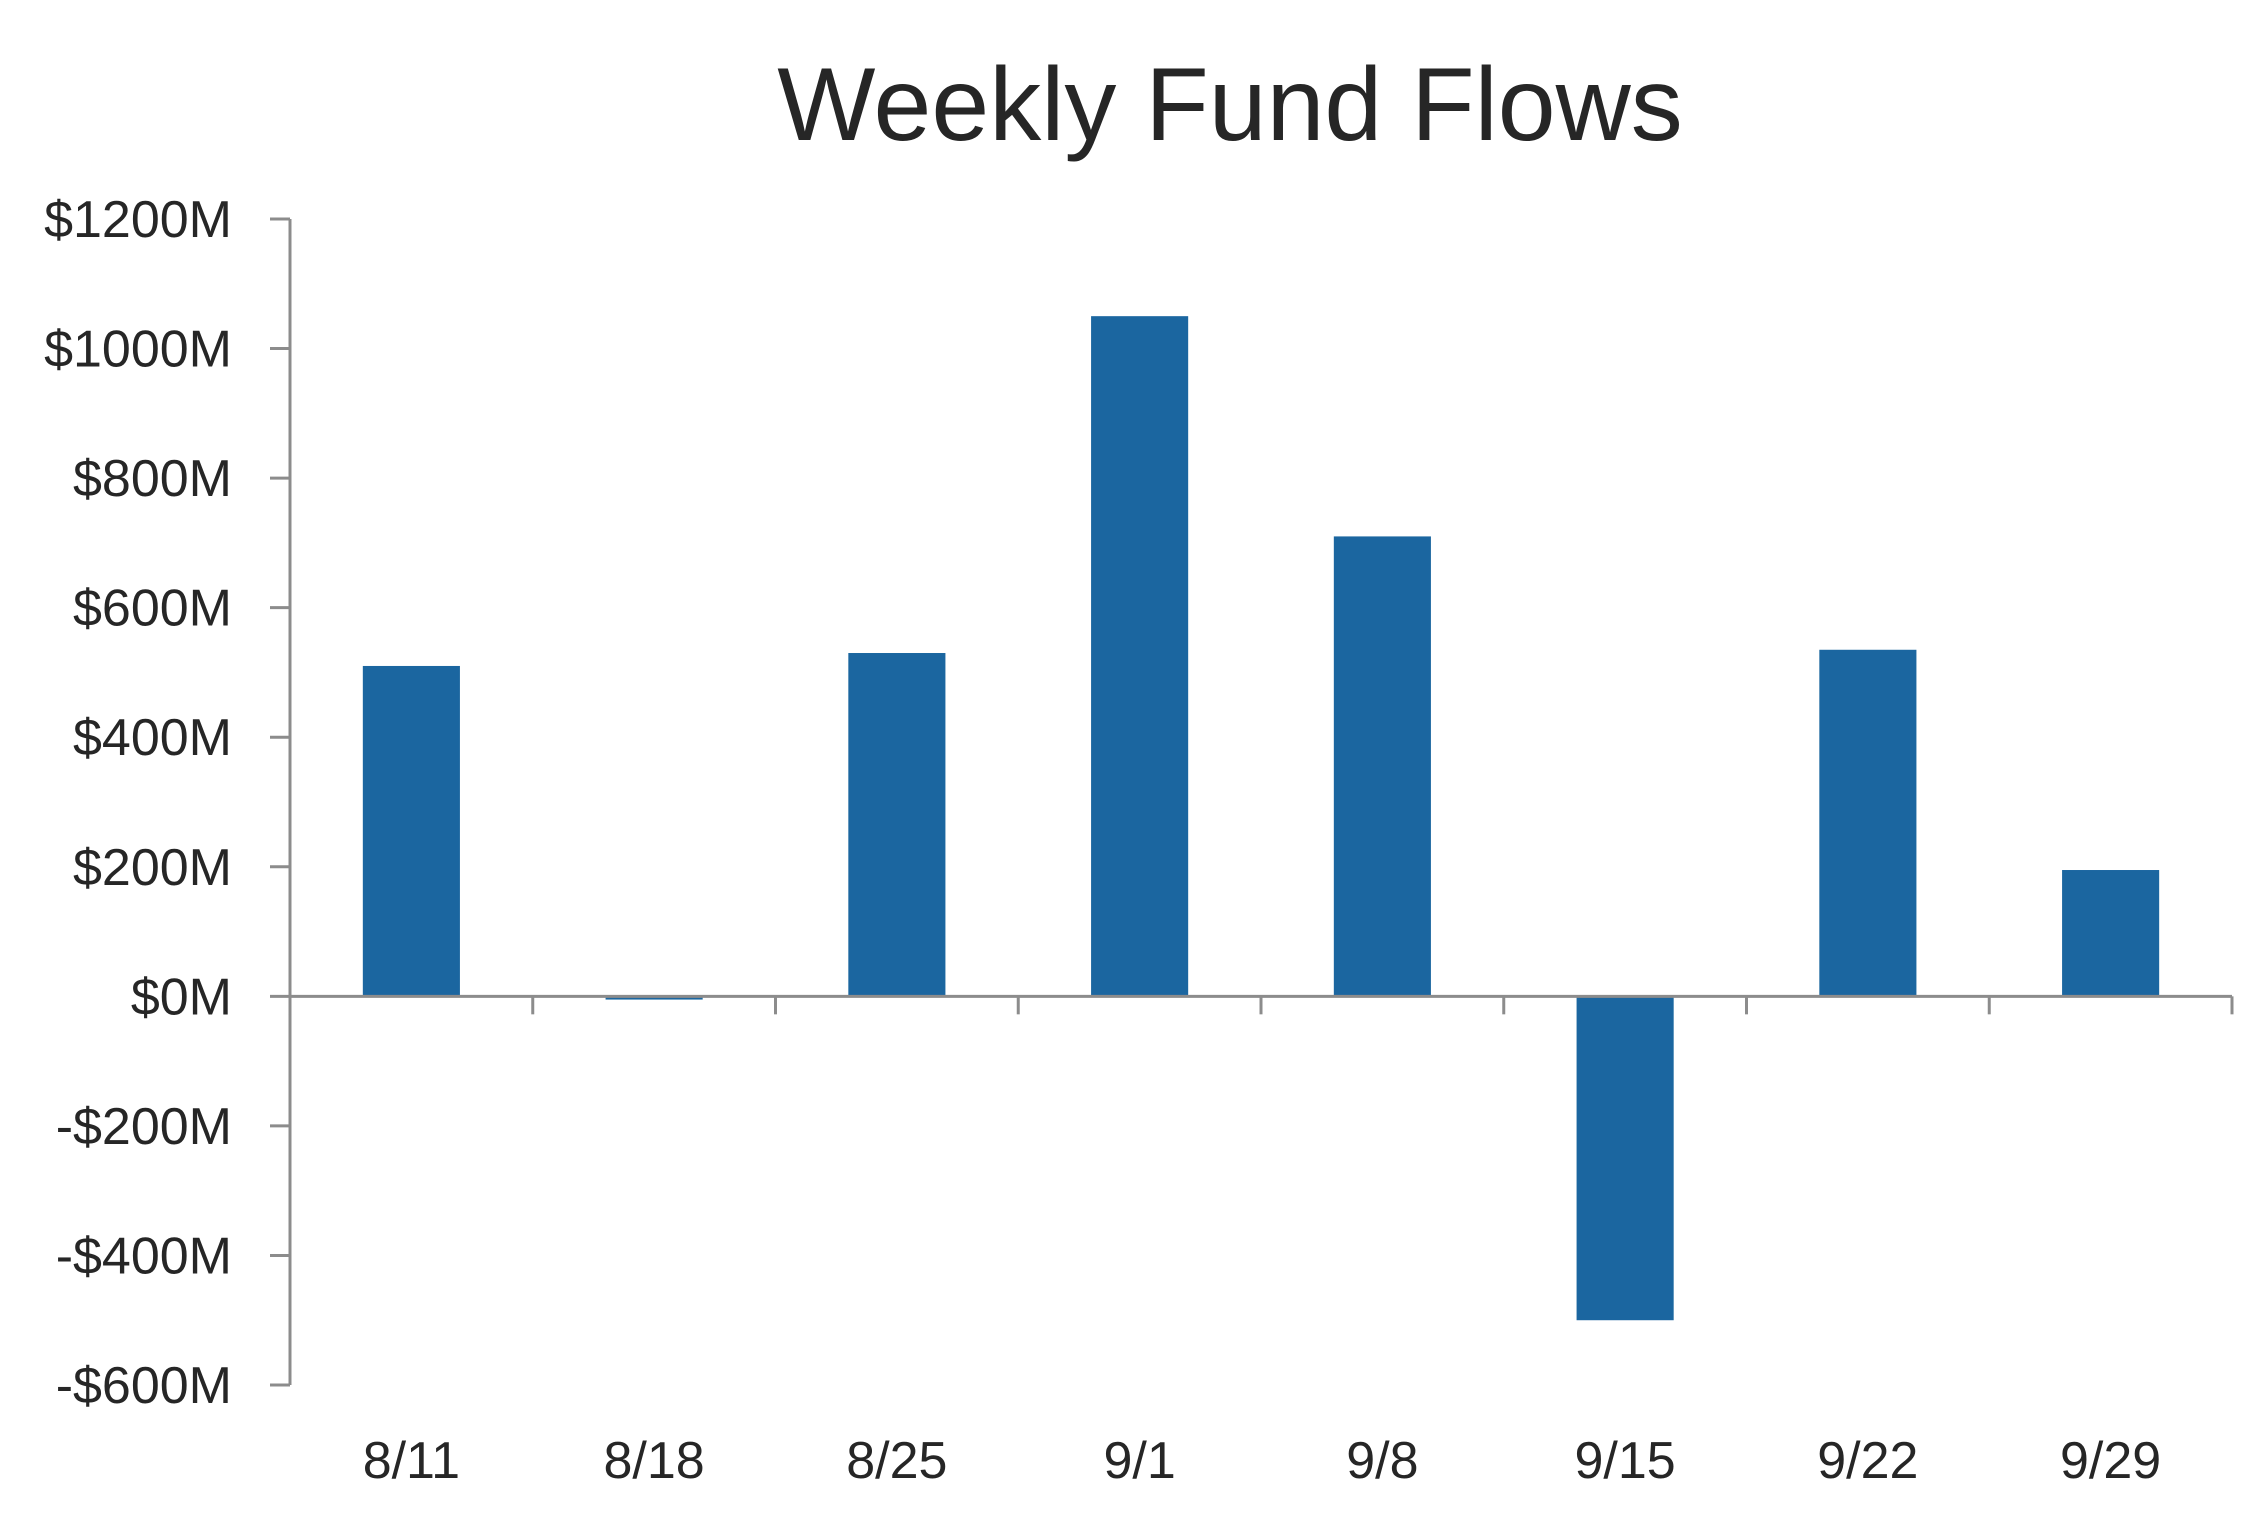 This screenshot has width=2264, height=1535. What do you see at coordinates (1625, 1461) in the screenshot?
I see `x-tick-label: 9/15` at bounding box center [1625, 1461].